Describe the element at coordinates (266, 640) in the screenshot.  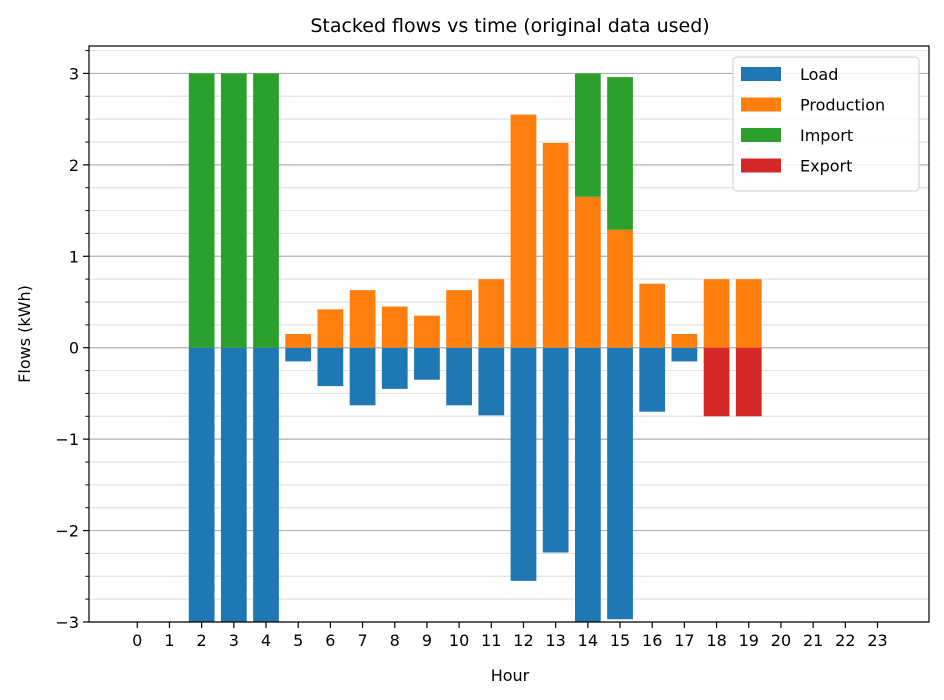
I see `x-tick-label: 4` at that location.